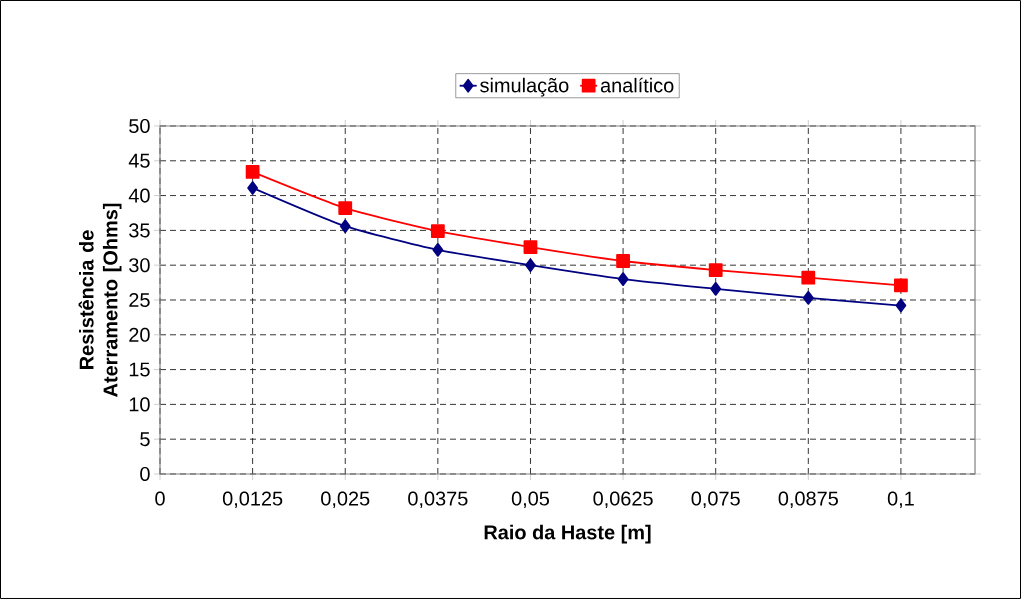 The image size is (1021, 599). Describe the element at coordinates (623, 499) in the screenshot. I see `x-tick-label: 0,0625` at that location.